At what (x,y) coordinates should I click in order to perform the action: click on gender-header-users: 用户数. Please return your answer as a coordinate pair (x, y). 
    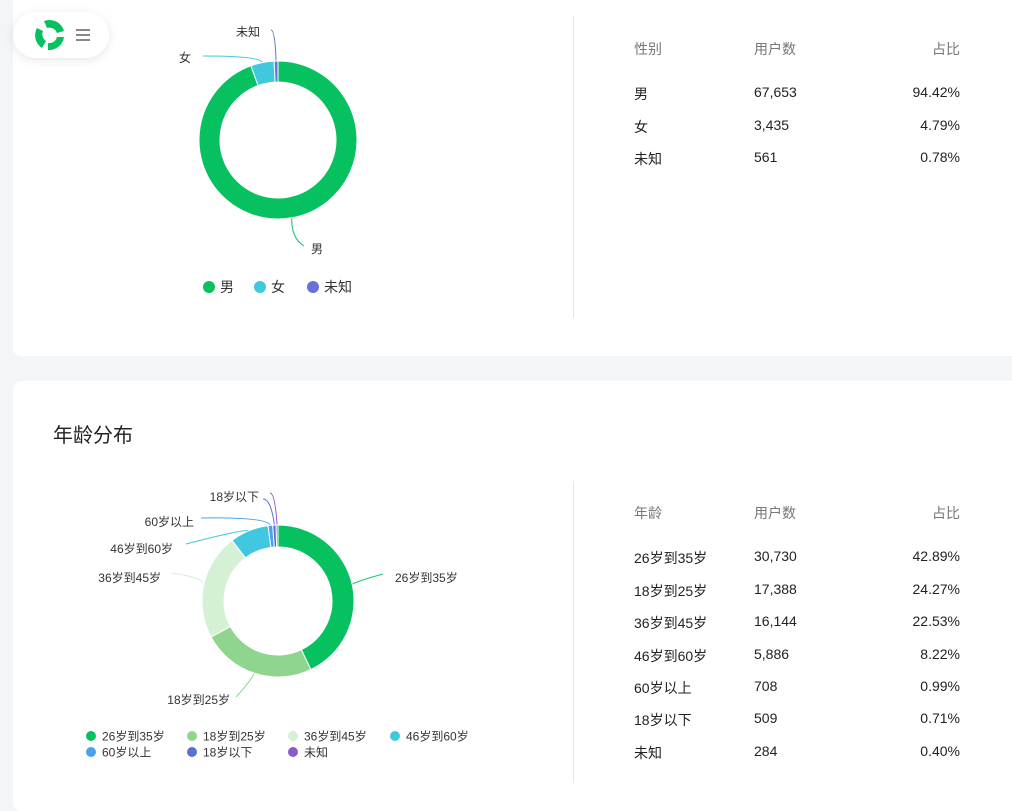
    Looking at the image, I should click on (775, 49).